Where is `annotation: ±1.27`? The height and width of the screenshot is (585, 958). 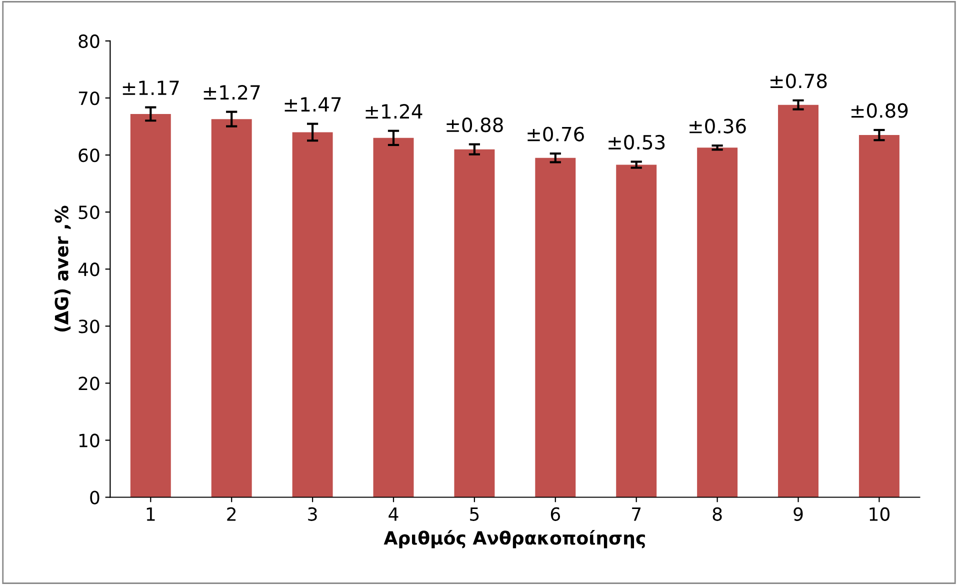 annotation: ±1.27 is located at coordinates (232, 92).